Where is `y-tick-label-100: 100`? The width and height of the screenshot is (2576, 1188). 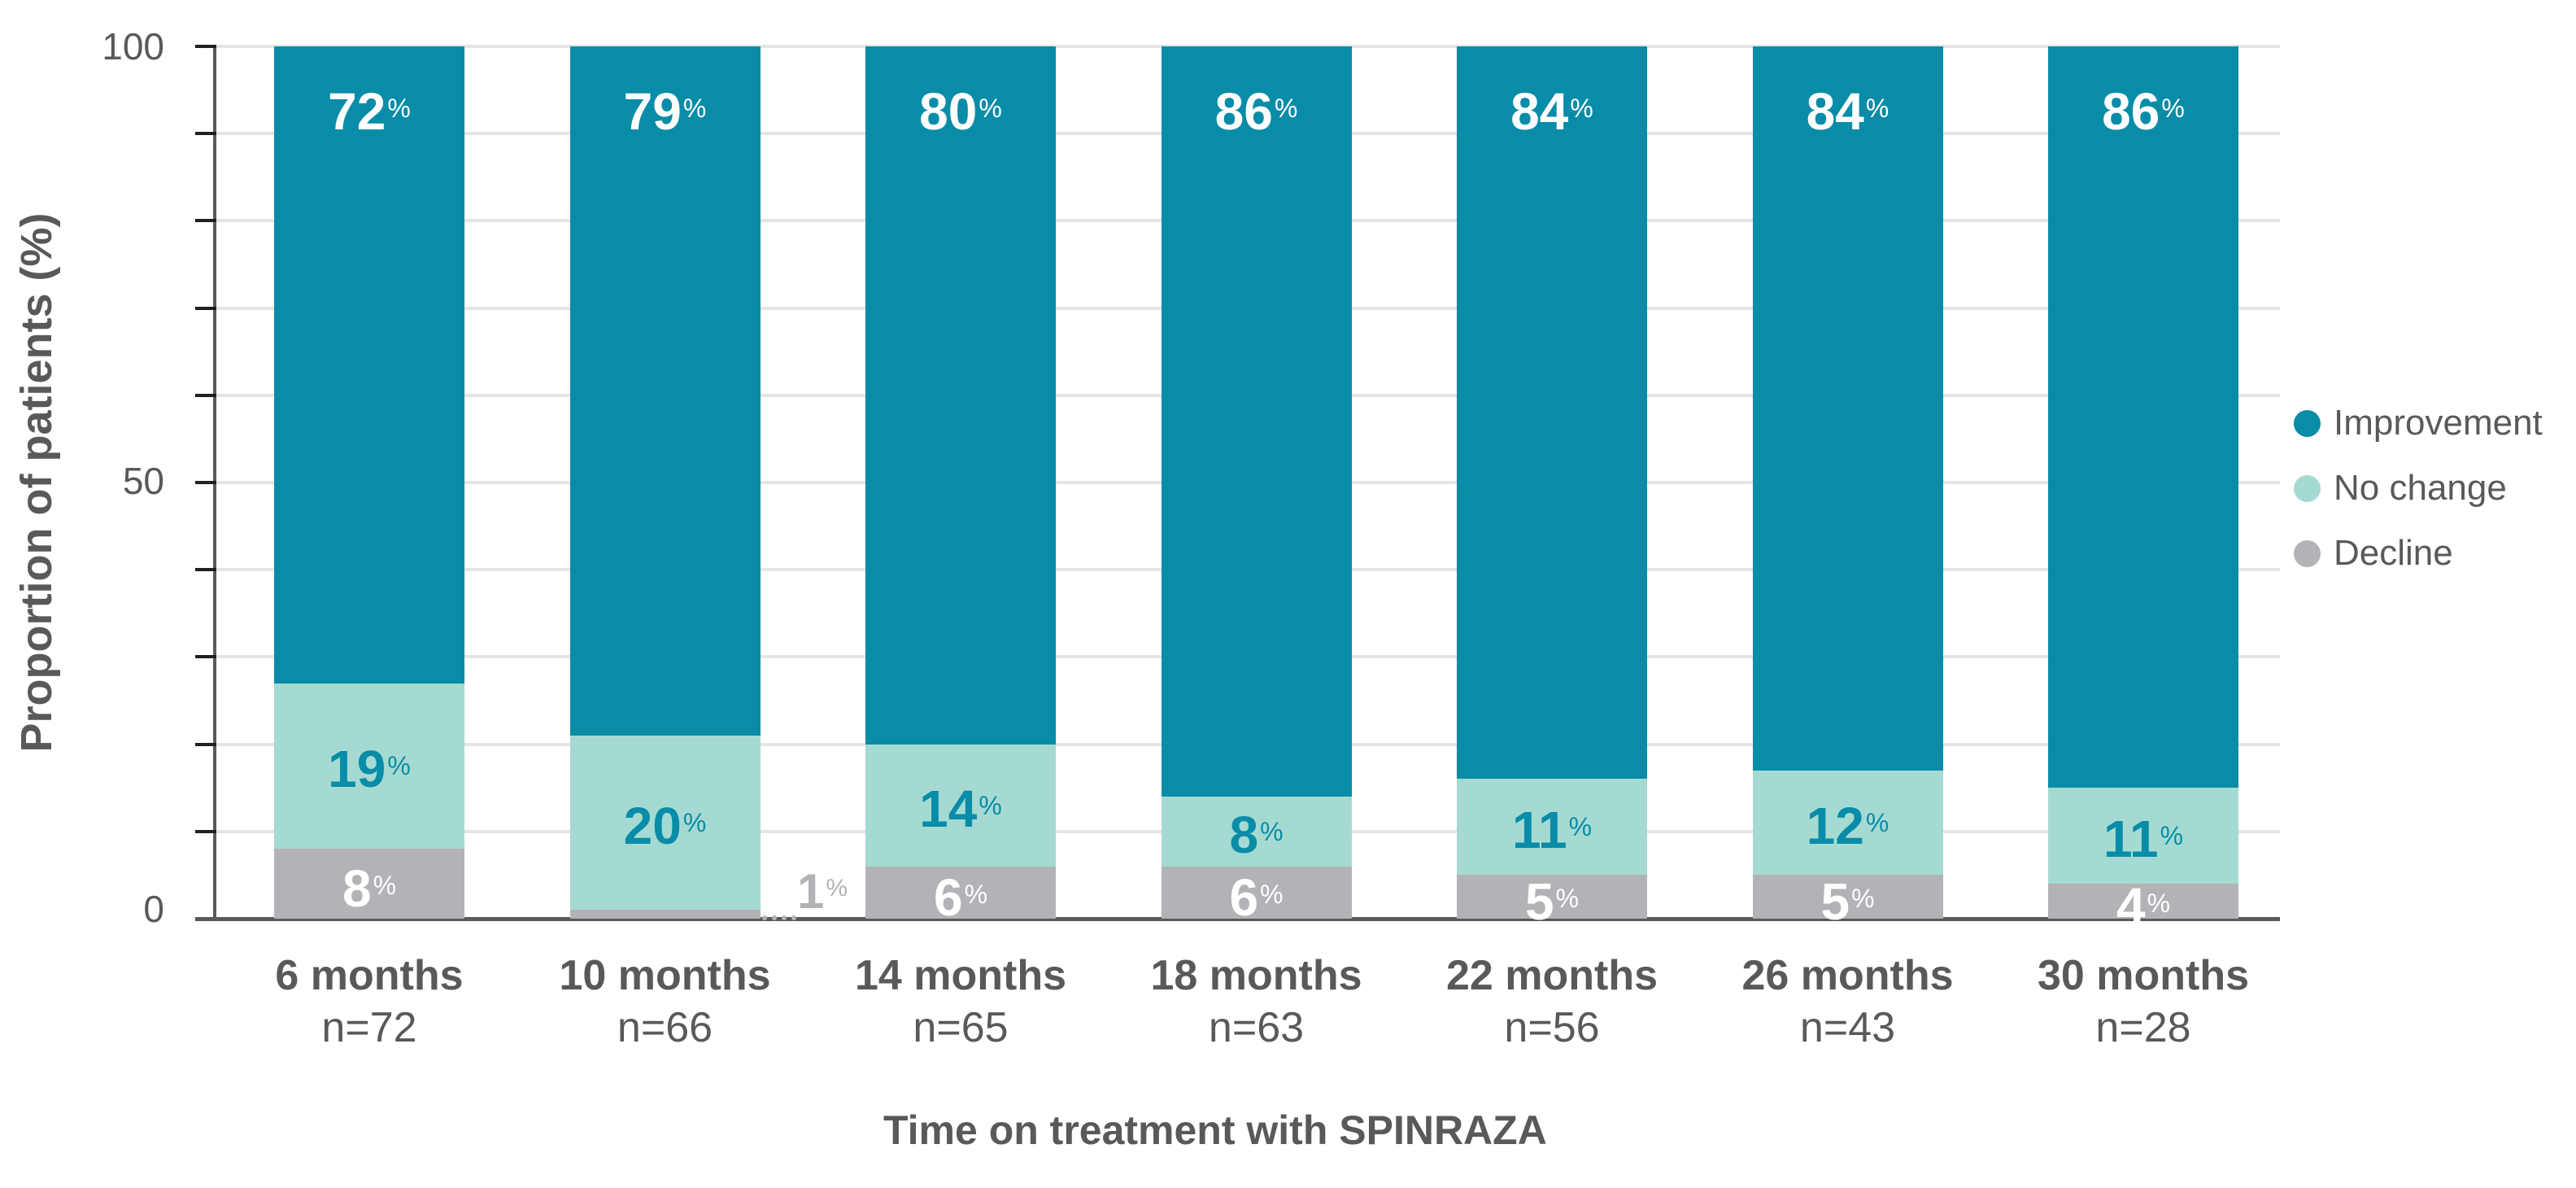
y-tick-label-100: 100 is located at coordinates (133, 46).